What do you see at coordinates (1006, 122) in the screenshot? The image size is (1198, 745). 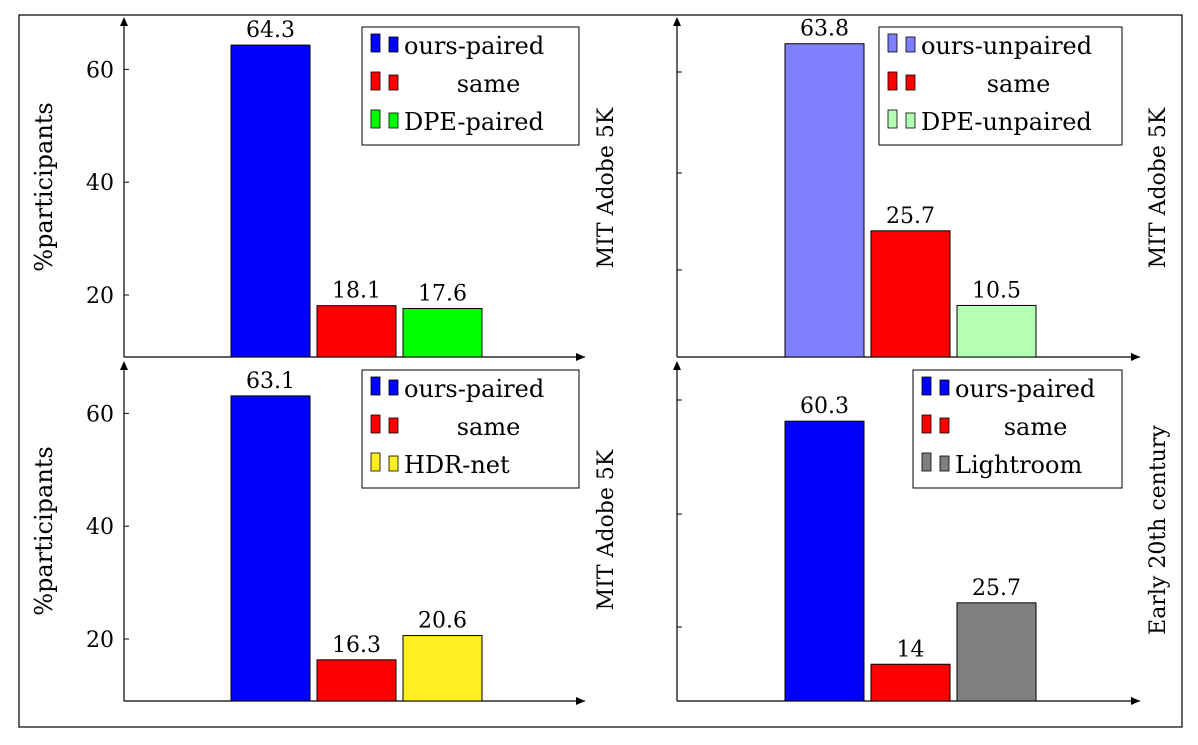 I see `legend-entry: DPE-unpaired` at bounding box center [1006, 122].